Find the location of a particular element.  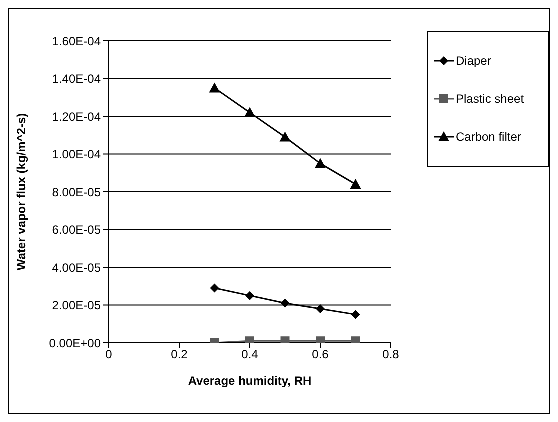

y-tick-label: 1.40E-04 is located at coordinates (77, 79).